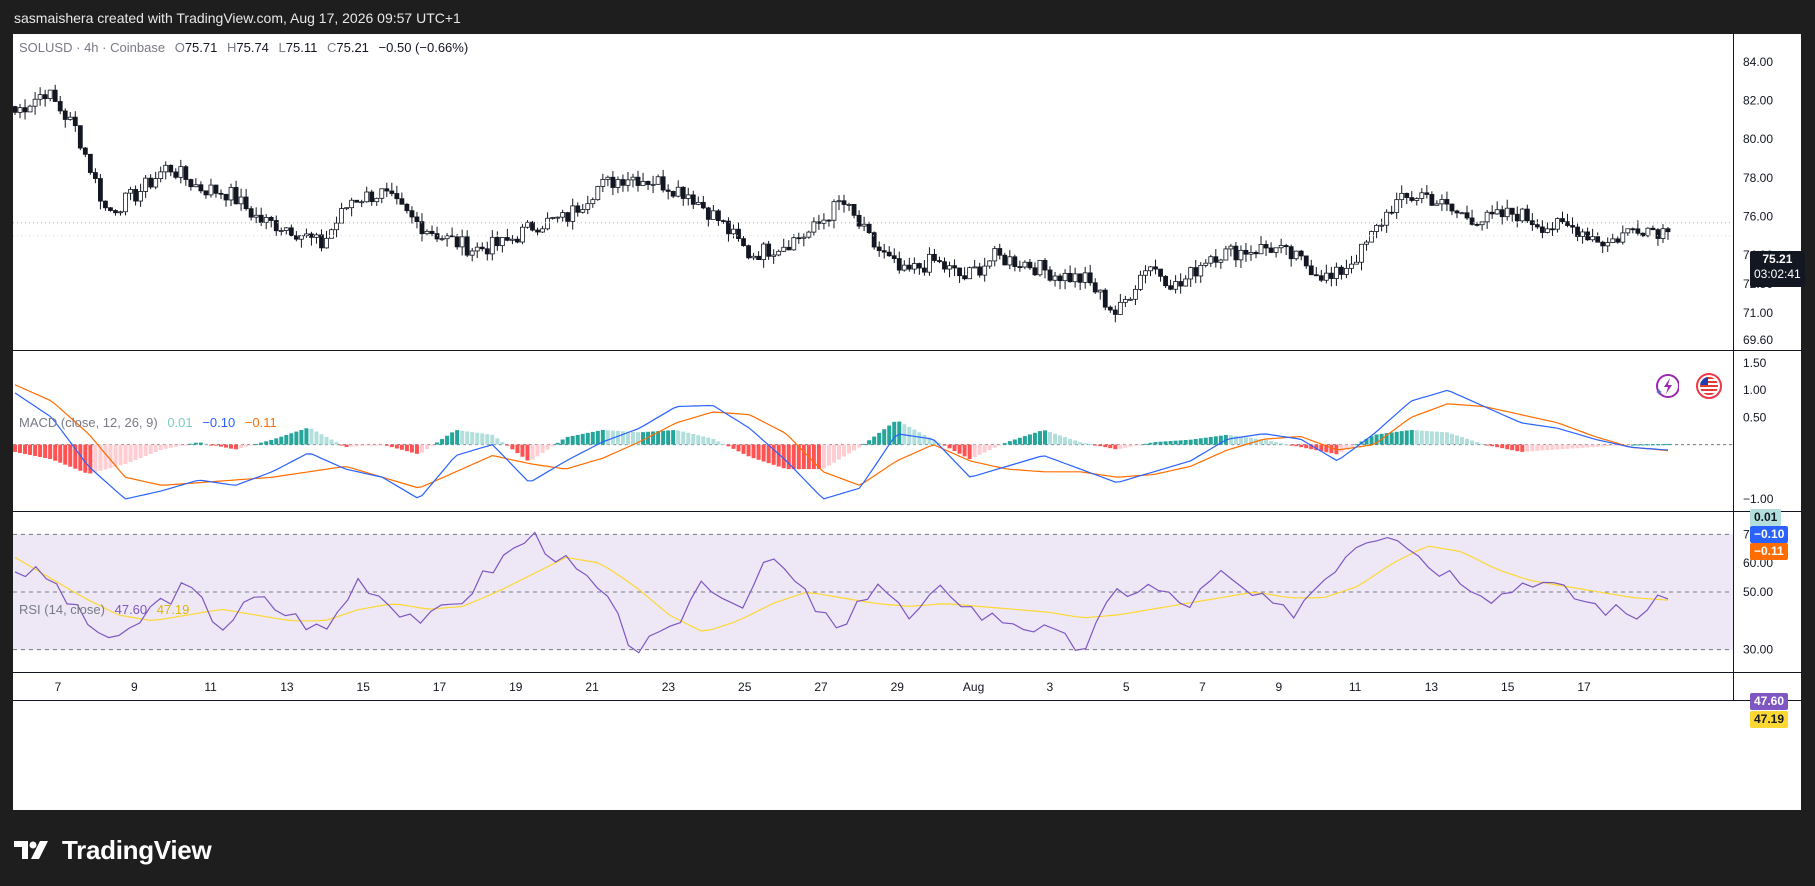 This screenshot has height=886, width=1815. Describe the element at coordinates (252, 47) in the screenshot. I see `high-value: 75.74` at that location.